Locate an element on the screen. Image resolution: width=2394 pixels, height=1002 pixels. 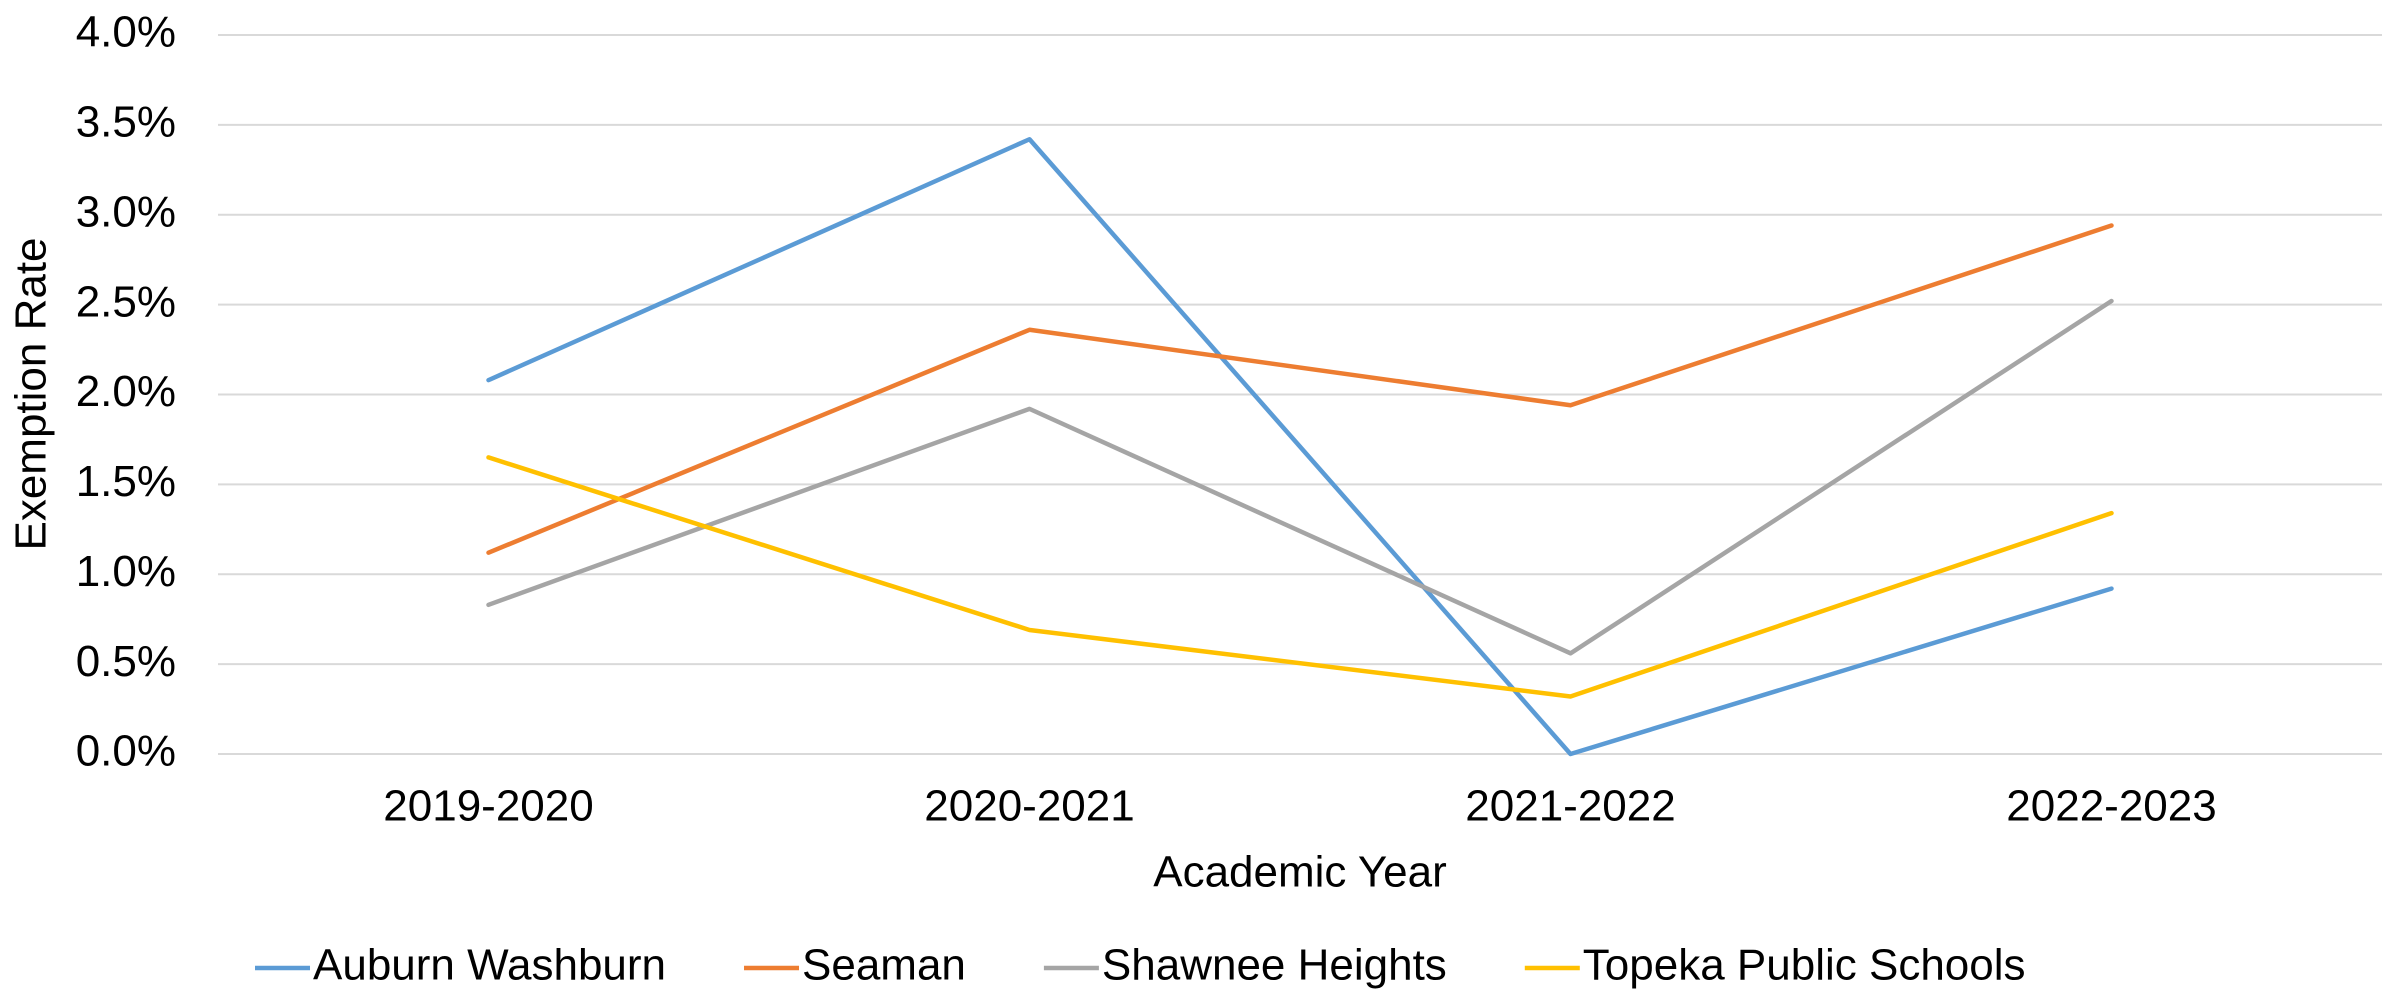
y-tick-label: 3.5% is located at coordinates (126, 122).